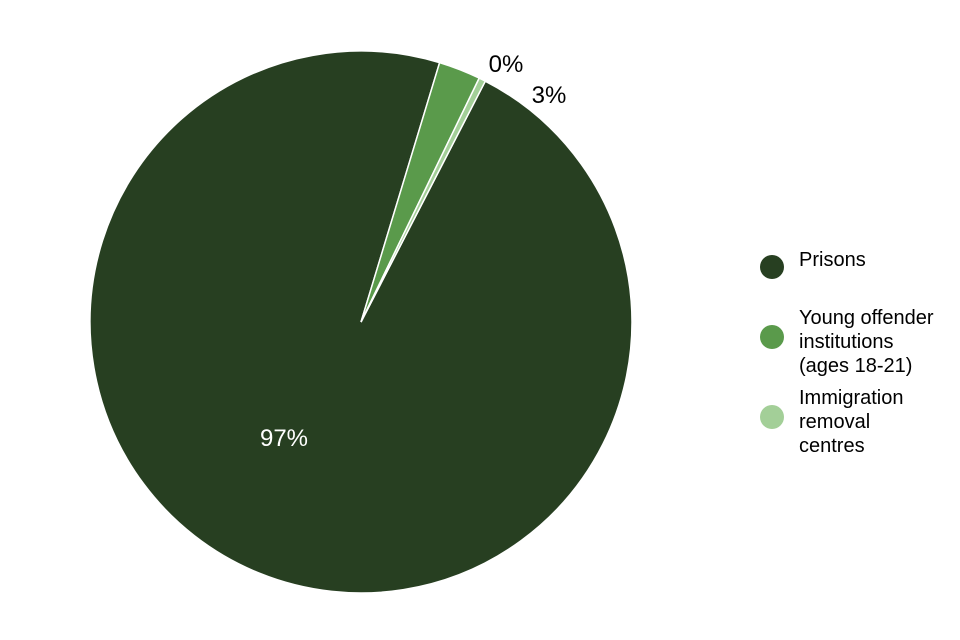 Image resolution: width=960 pixels, height=640 pixels. Describe the element at coordinates (506, 64) in the screenshot. I see `slice-label-immigration-removal-centres: 0%` at that location.